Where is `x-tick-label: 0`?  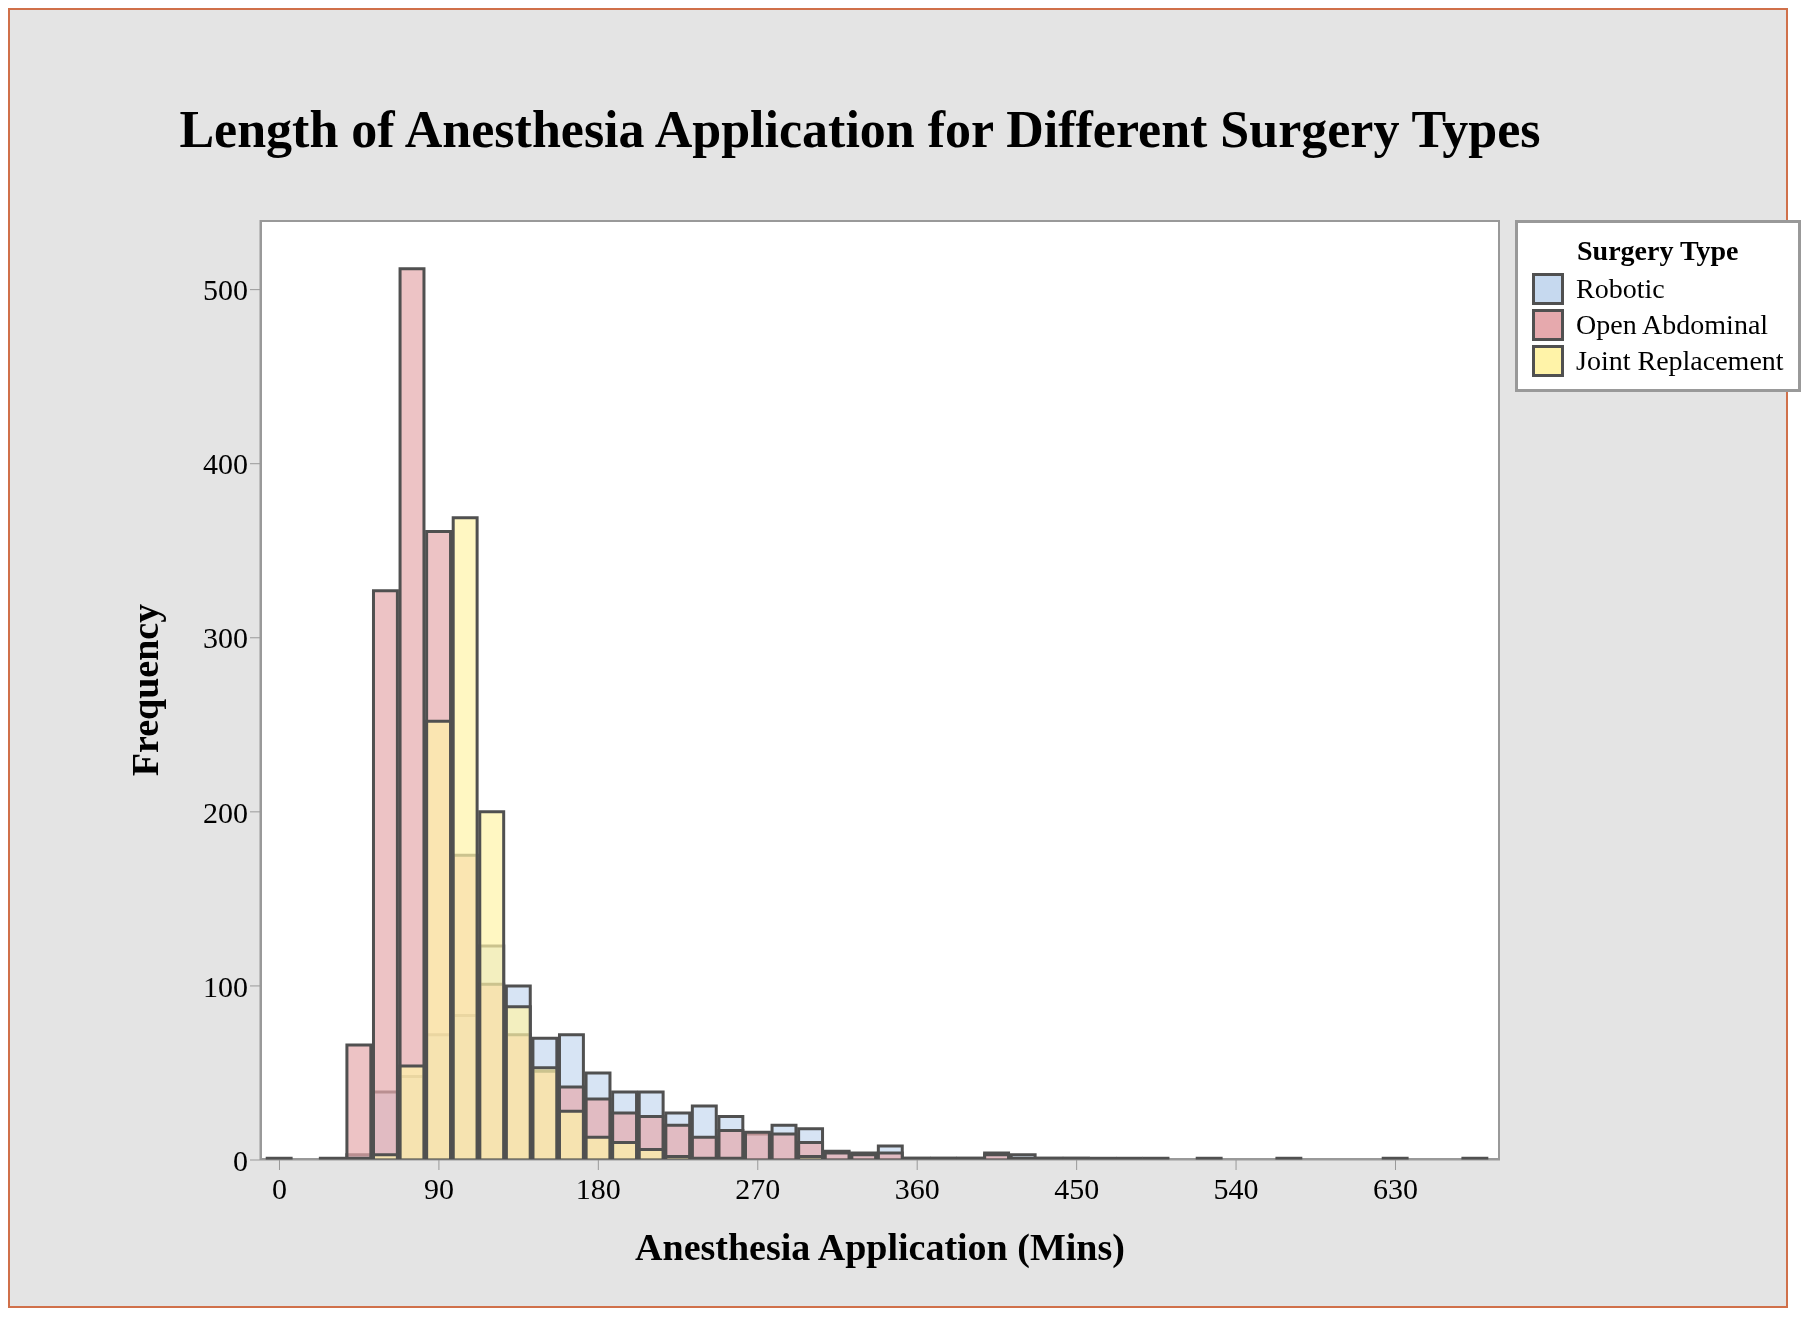
x-tick-label: 0 is located at coordinates (279, 1189).